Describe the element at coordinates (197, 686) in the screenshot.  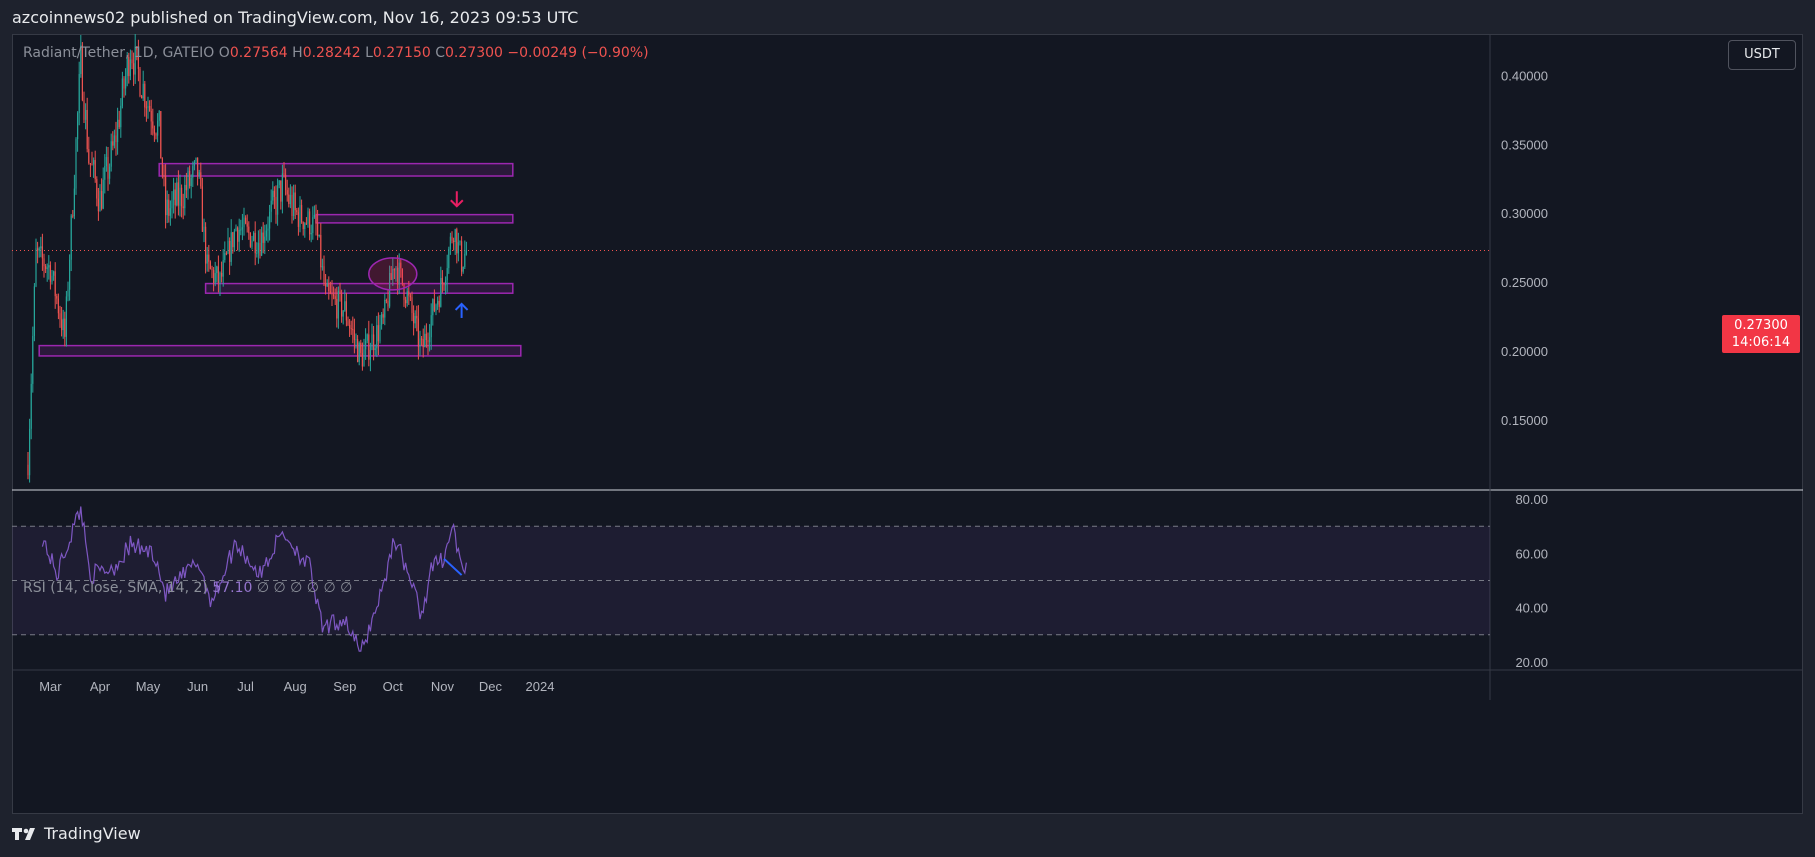
I see `time-tick-label: Jun` at that location.